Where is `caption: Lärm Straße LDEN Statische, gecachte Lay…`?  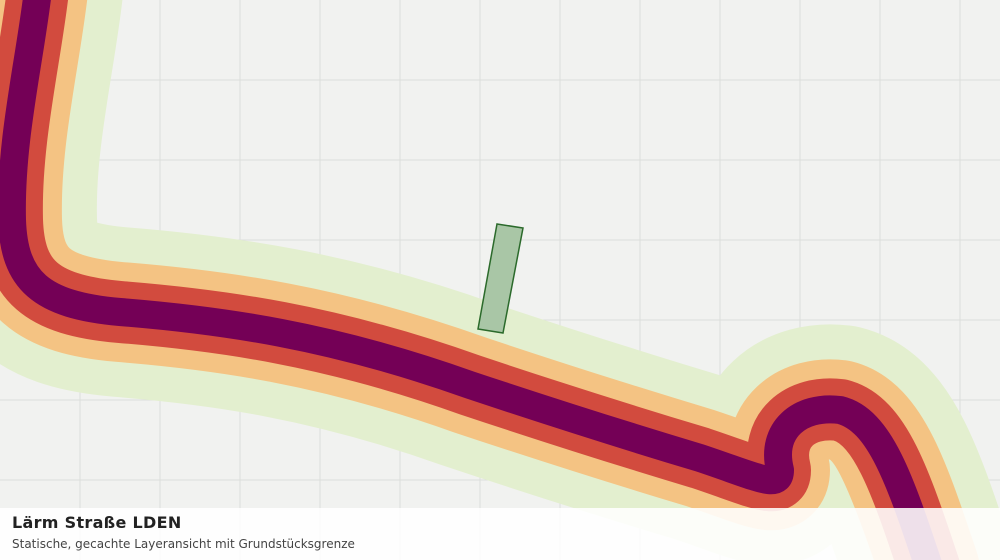 caption: Lärm Straße LDEN Statische, gecachte Lay… is located at coordinates (500, 534).